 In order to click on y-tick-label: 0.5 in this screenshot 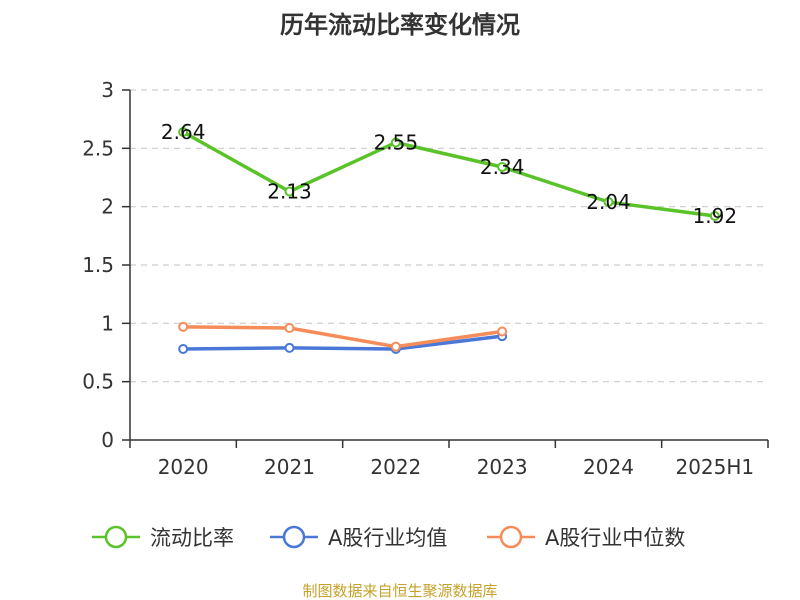, I will do `click(98, 382)`.